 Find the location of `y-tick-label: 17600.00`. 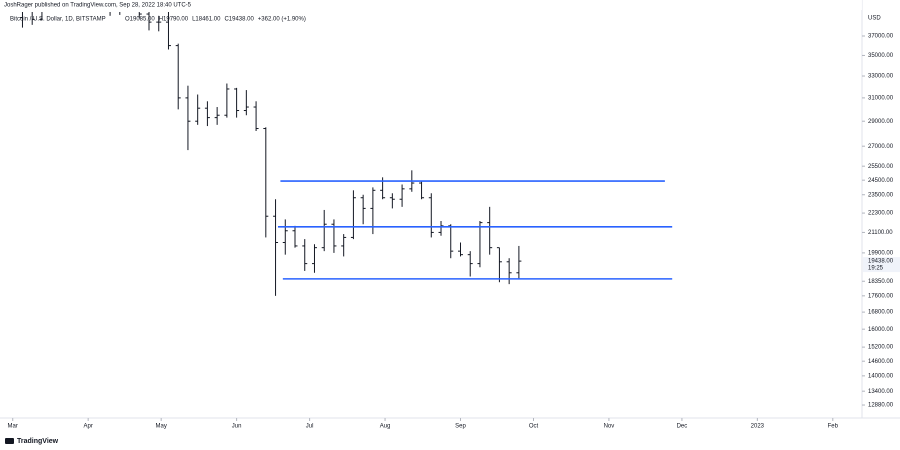

y-tick-label: 17600.00 is located at coordinates (881, 296).